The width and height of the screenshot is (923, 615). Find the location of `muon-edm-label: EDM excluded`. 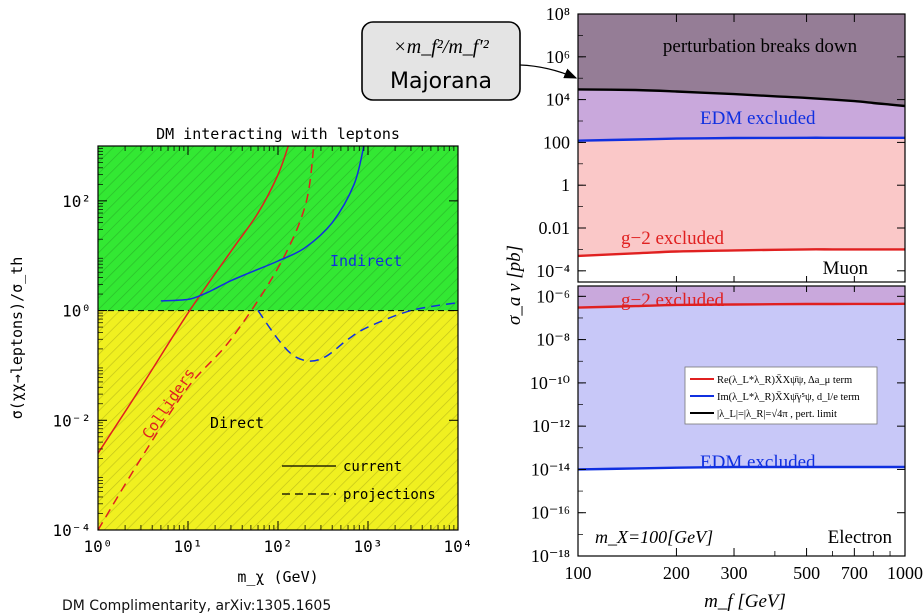

muon-edm-label: EDM excluded is located at coordinates (758, 118).